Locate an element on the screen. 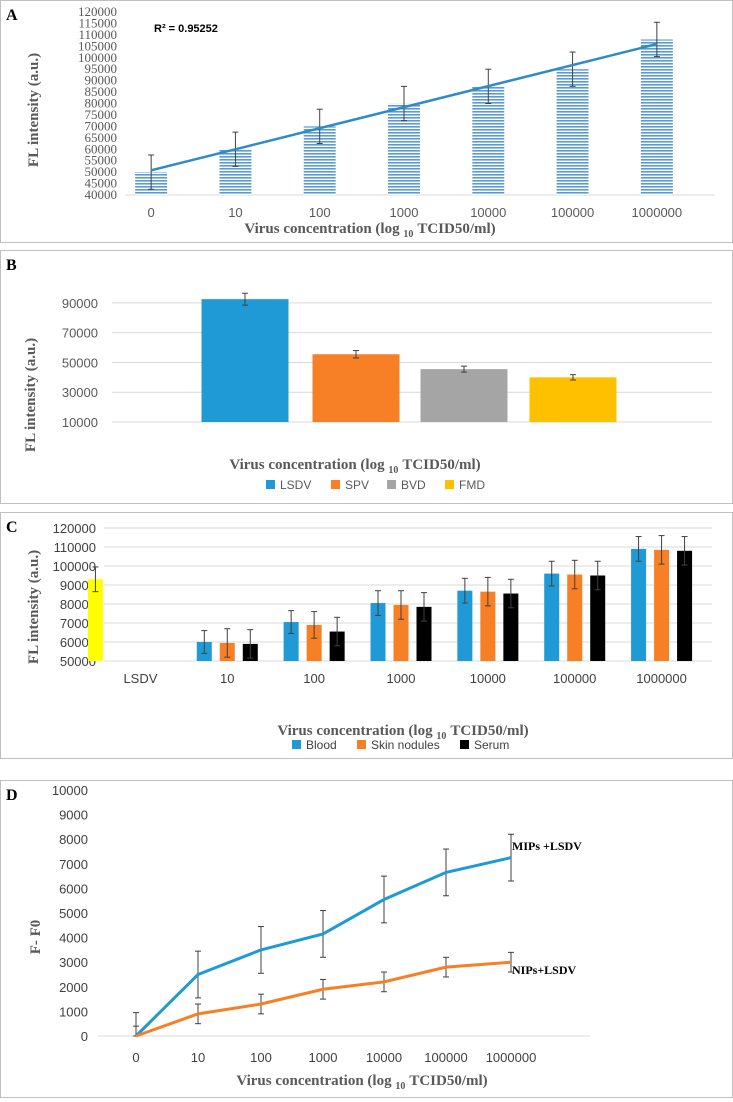  y-tick-label: 7000 is located at coordinates (73, 864).